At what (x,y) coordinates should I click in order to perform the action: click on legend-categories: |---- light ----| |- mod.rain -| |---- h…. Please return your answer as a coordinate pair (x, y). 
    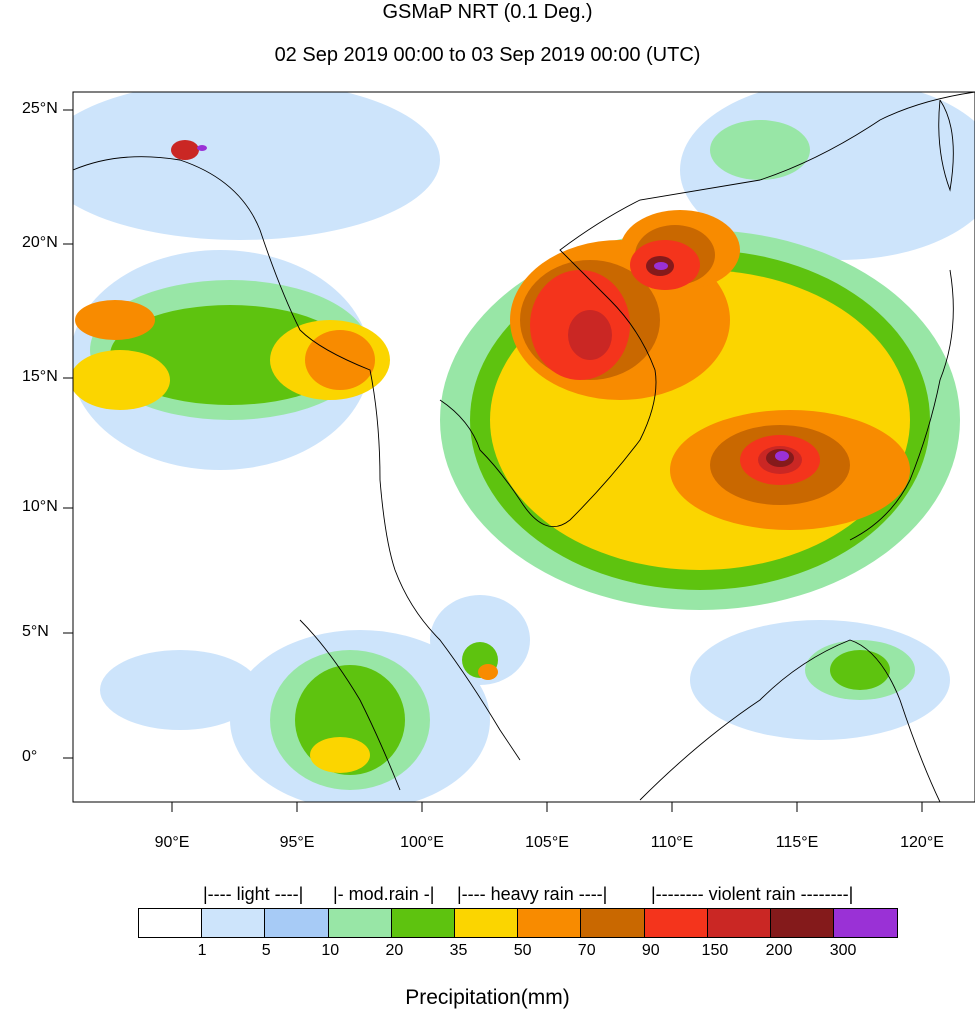
    Looking at the image, I should click on (487, 936).